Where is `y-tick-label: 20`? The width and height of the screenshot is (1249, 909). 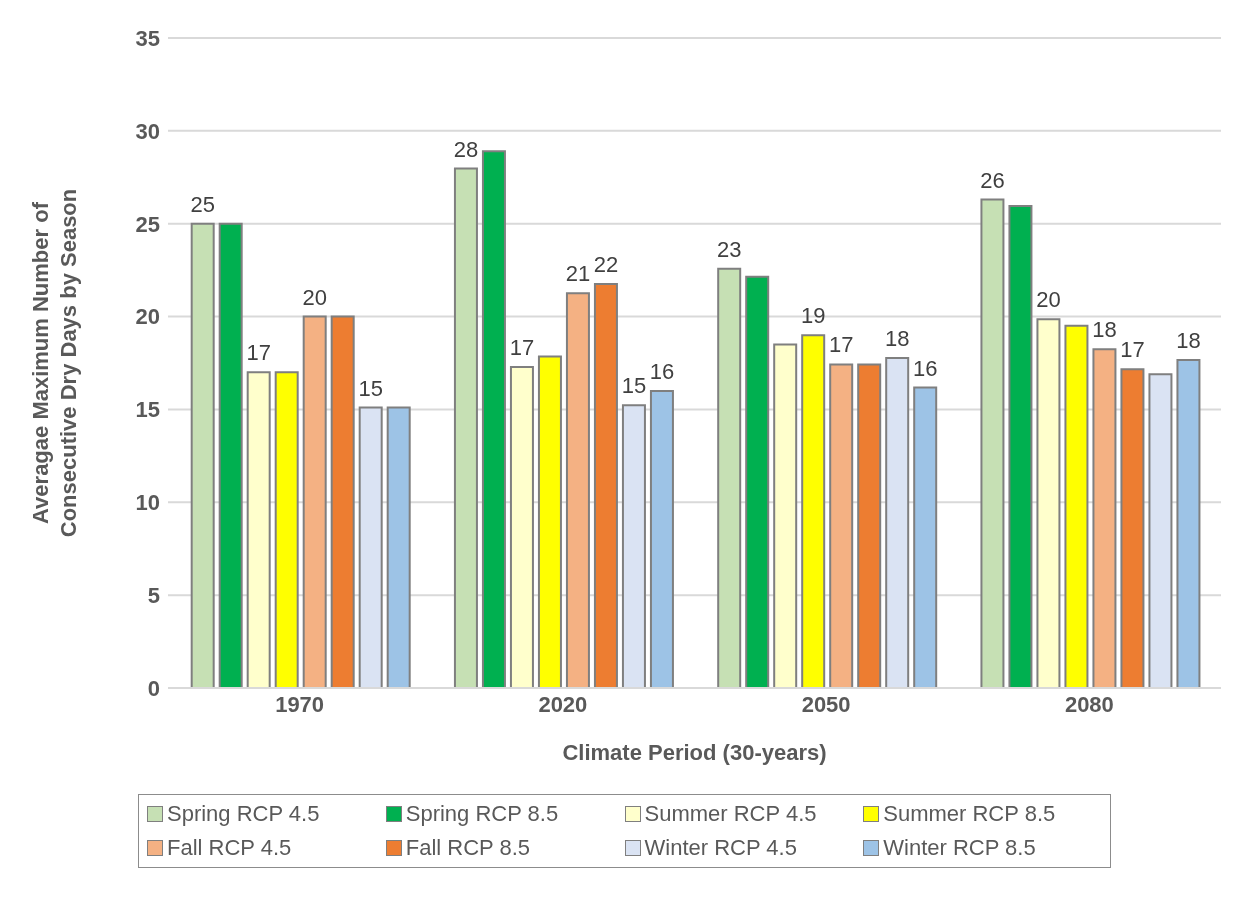
y-tick-label: 20 is located at coordinates (147, 317).